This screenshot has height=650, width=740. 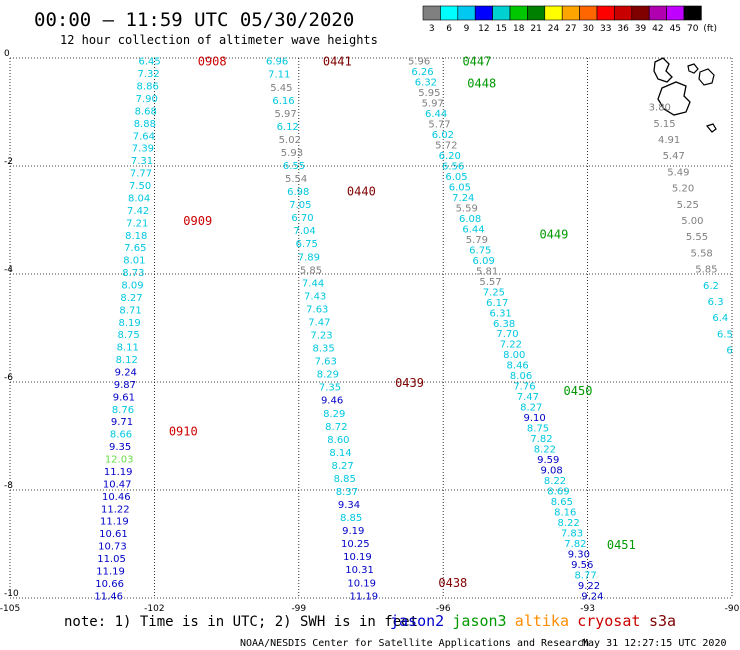 What do you see at coordinates (147, 99) in the screenshot?
I see `swh-value-label: 7.90` at bounding box center [147, 99].